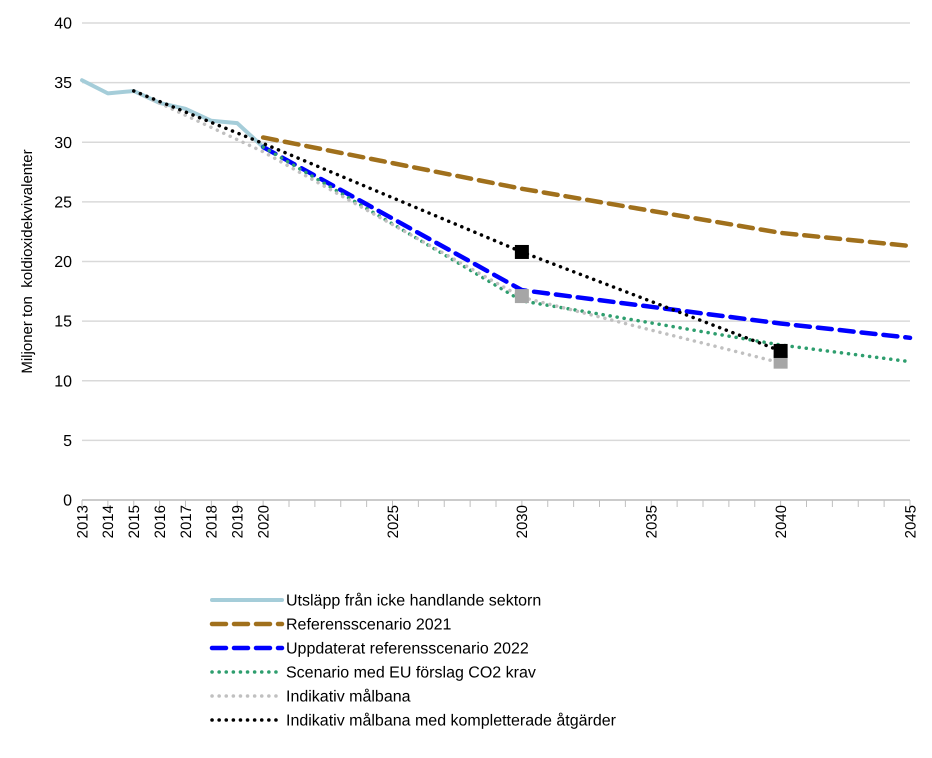  Describe the element at coordinates (348, 697) in the screenshot. I see `legend-label: Indikativ målbana` at that location.